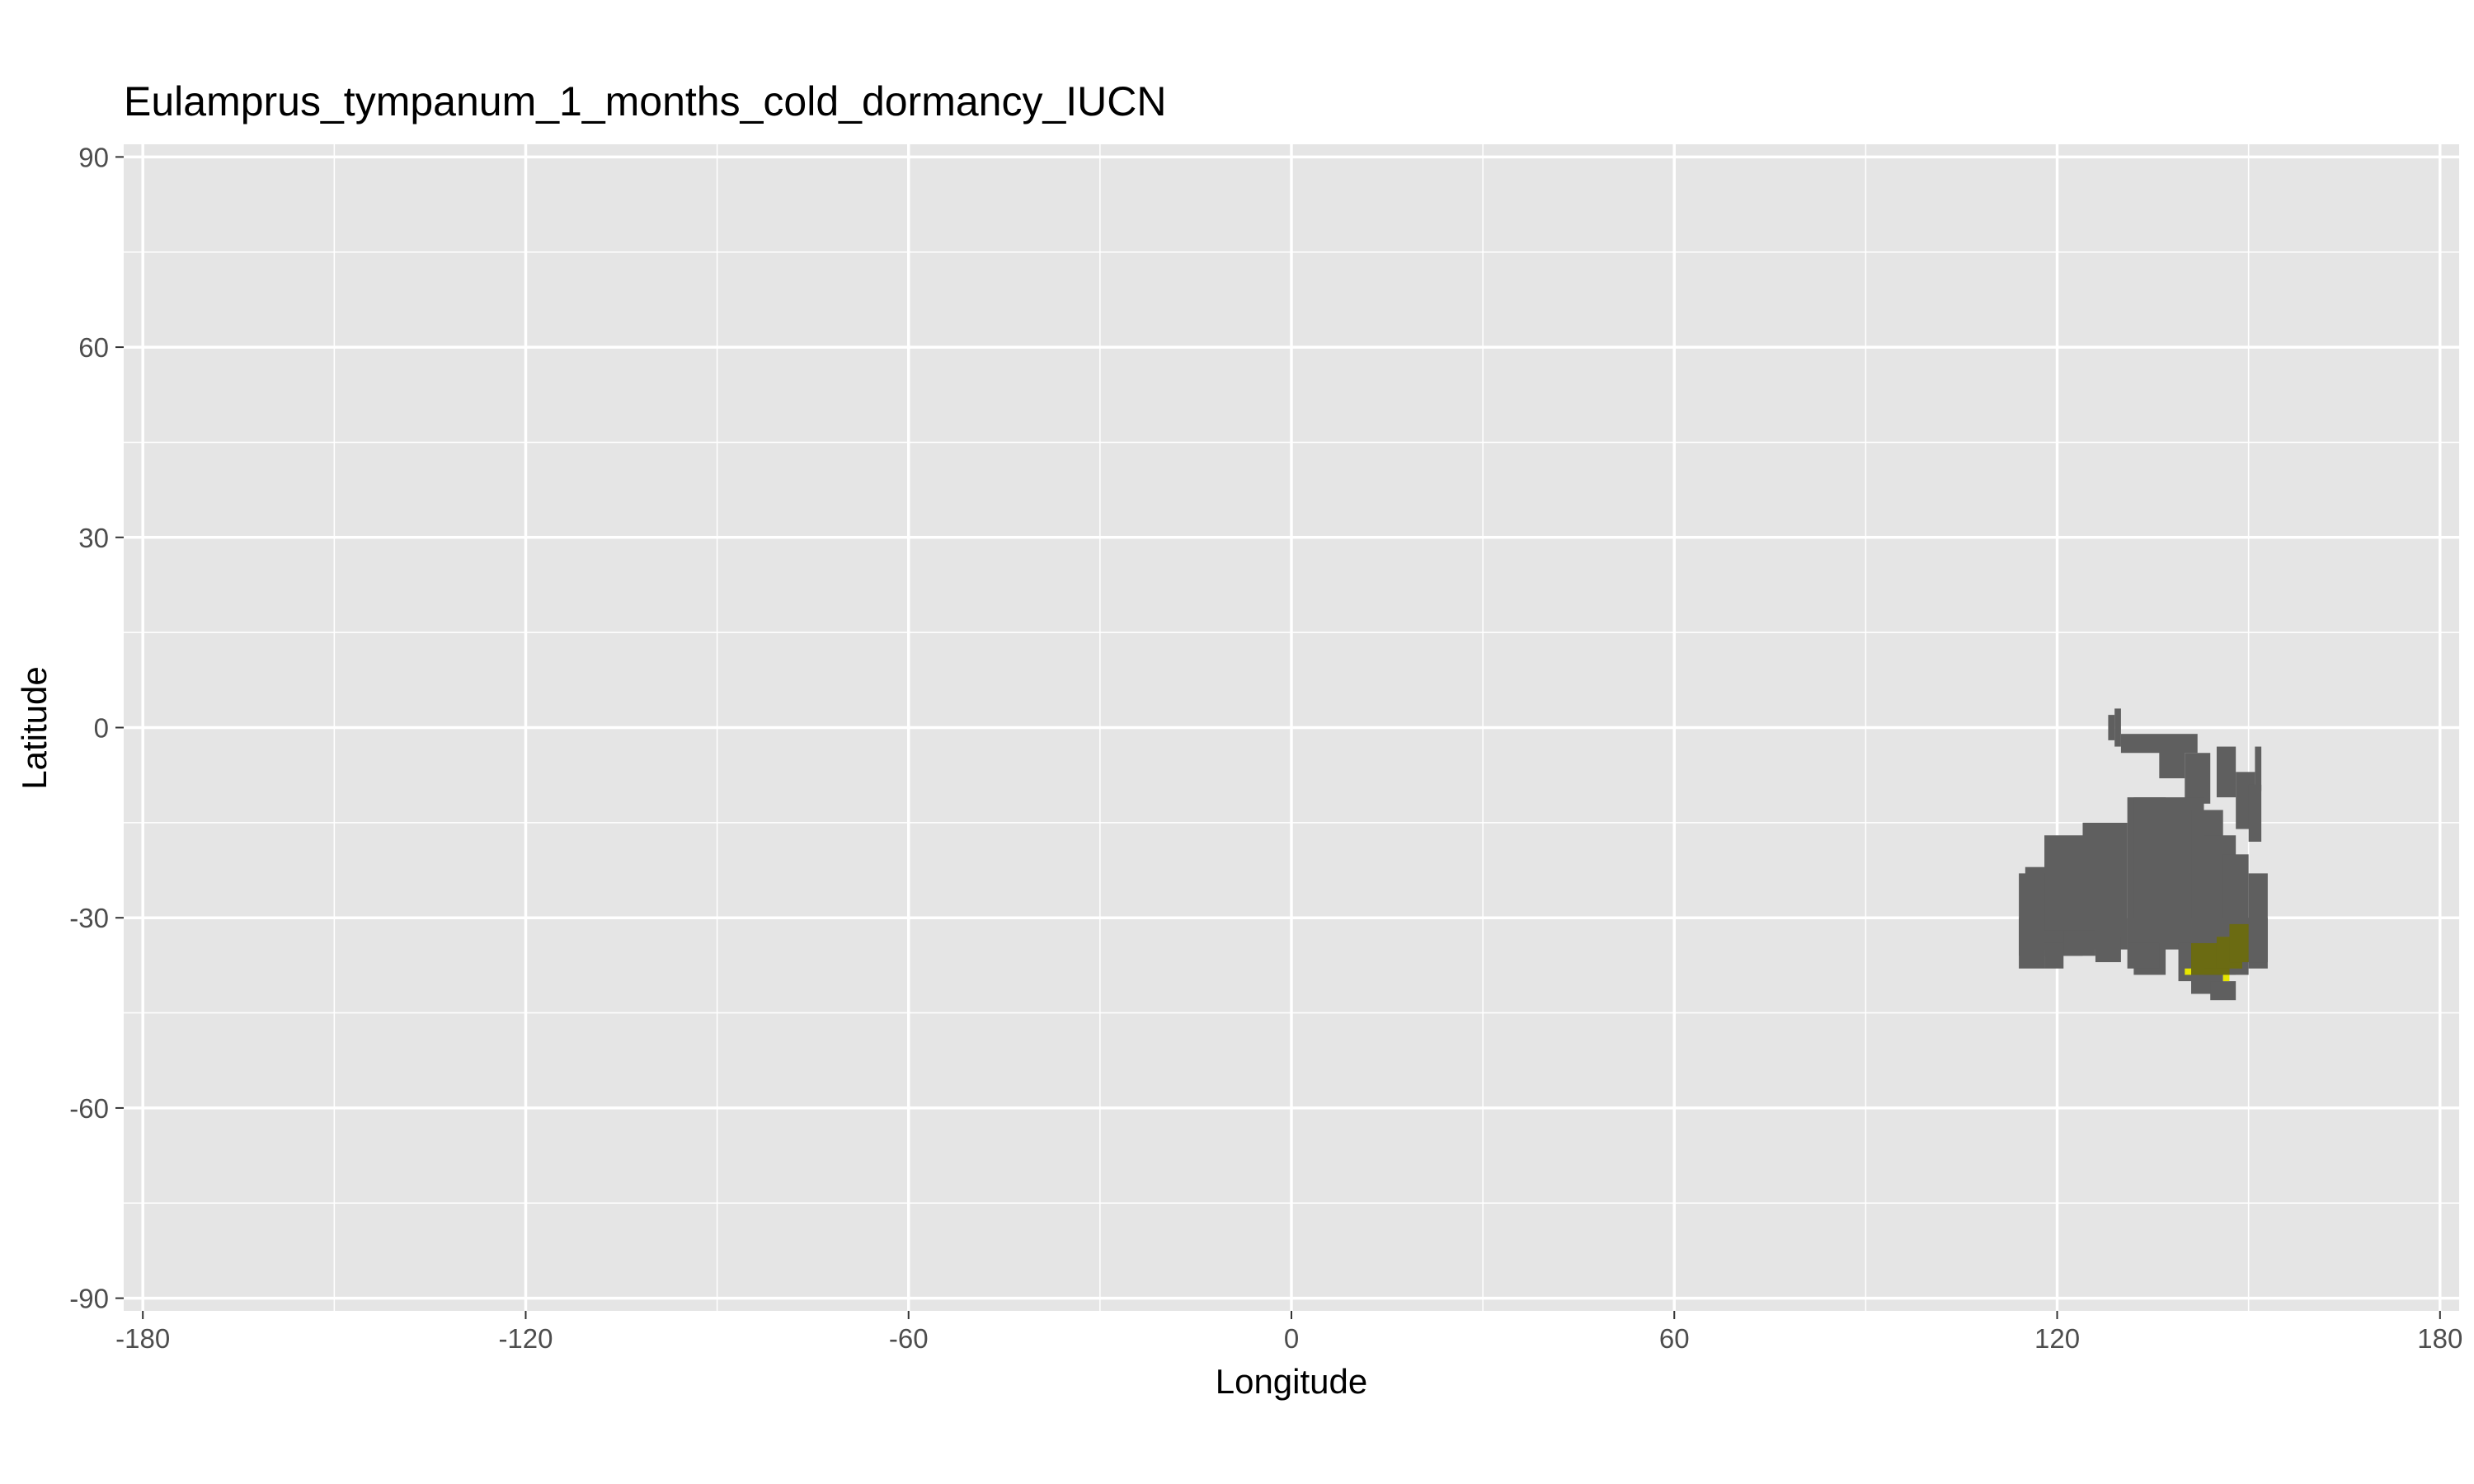 The image size is (2474, 1484). I want to click on y-tick-label: 60, so click(93, 347).